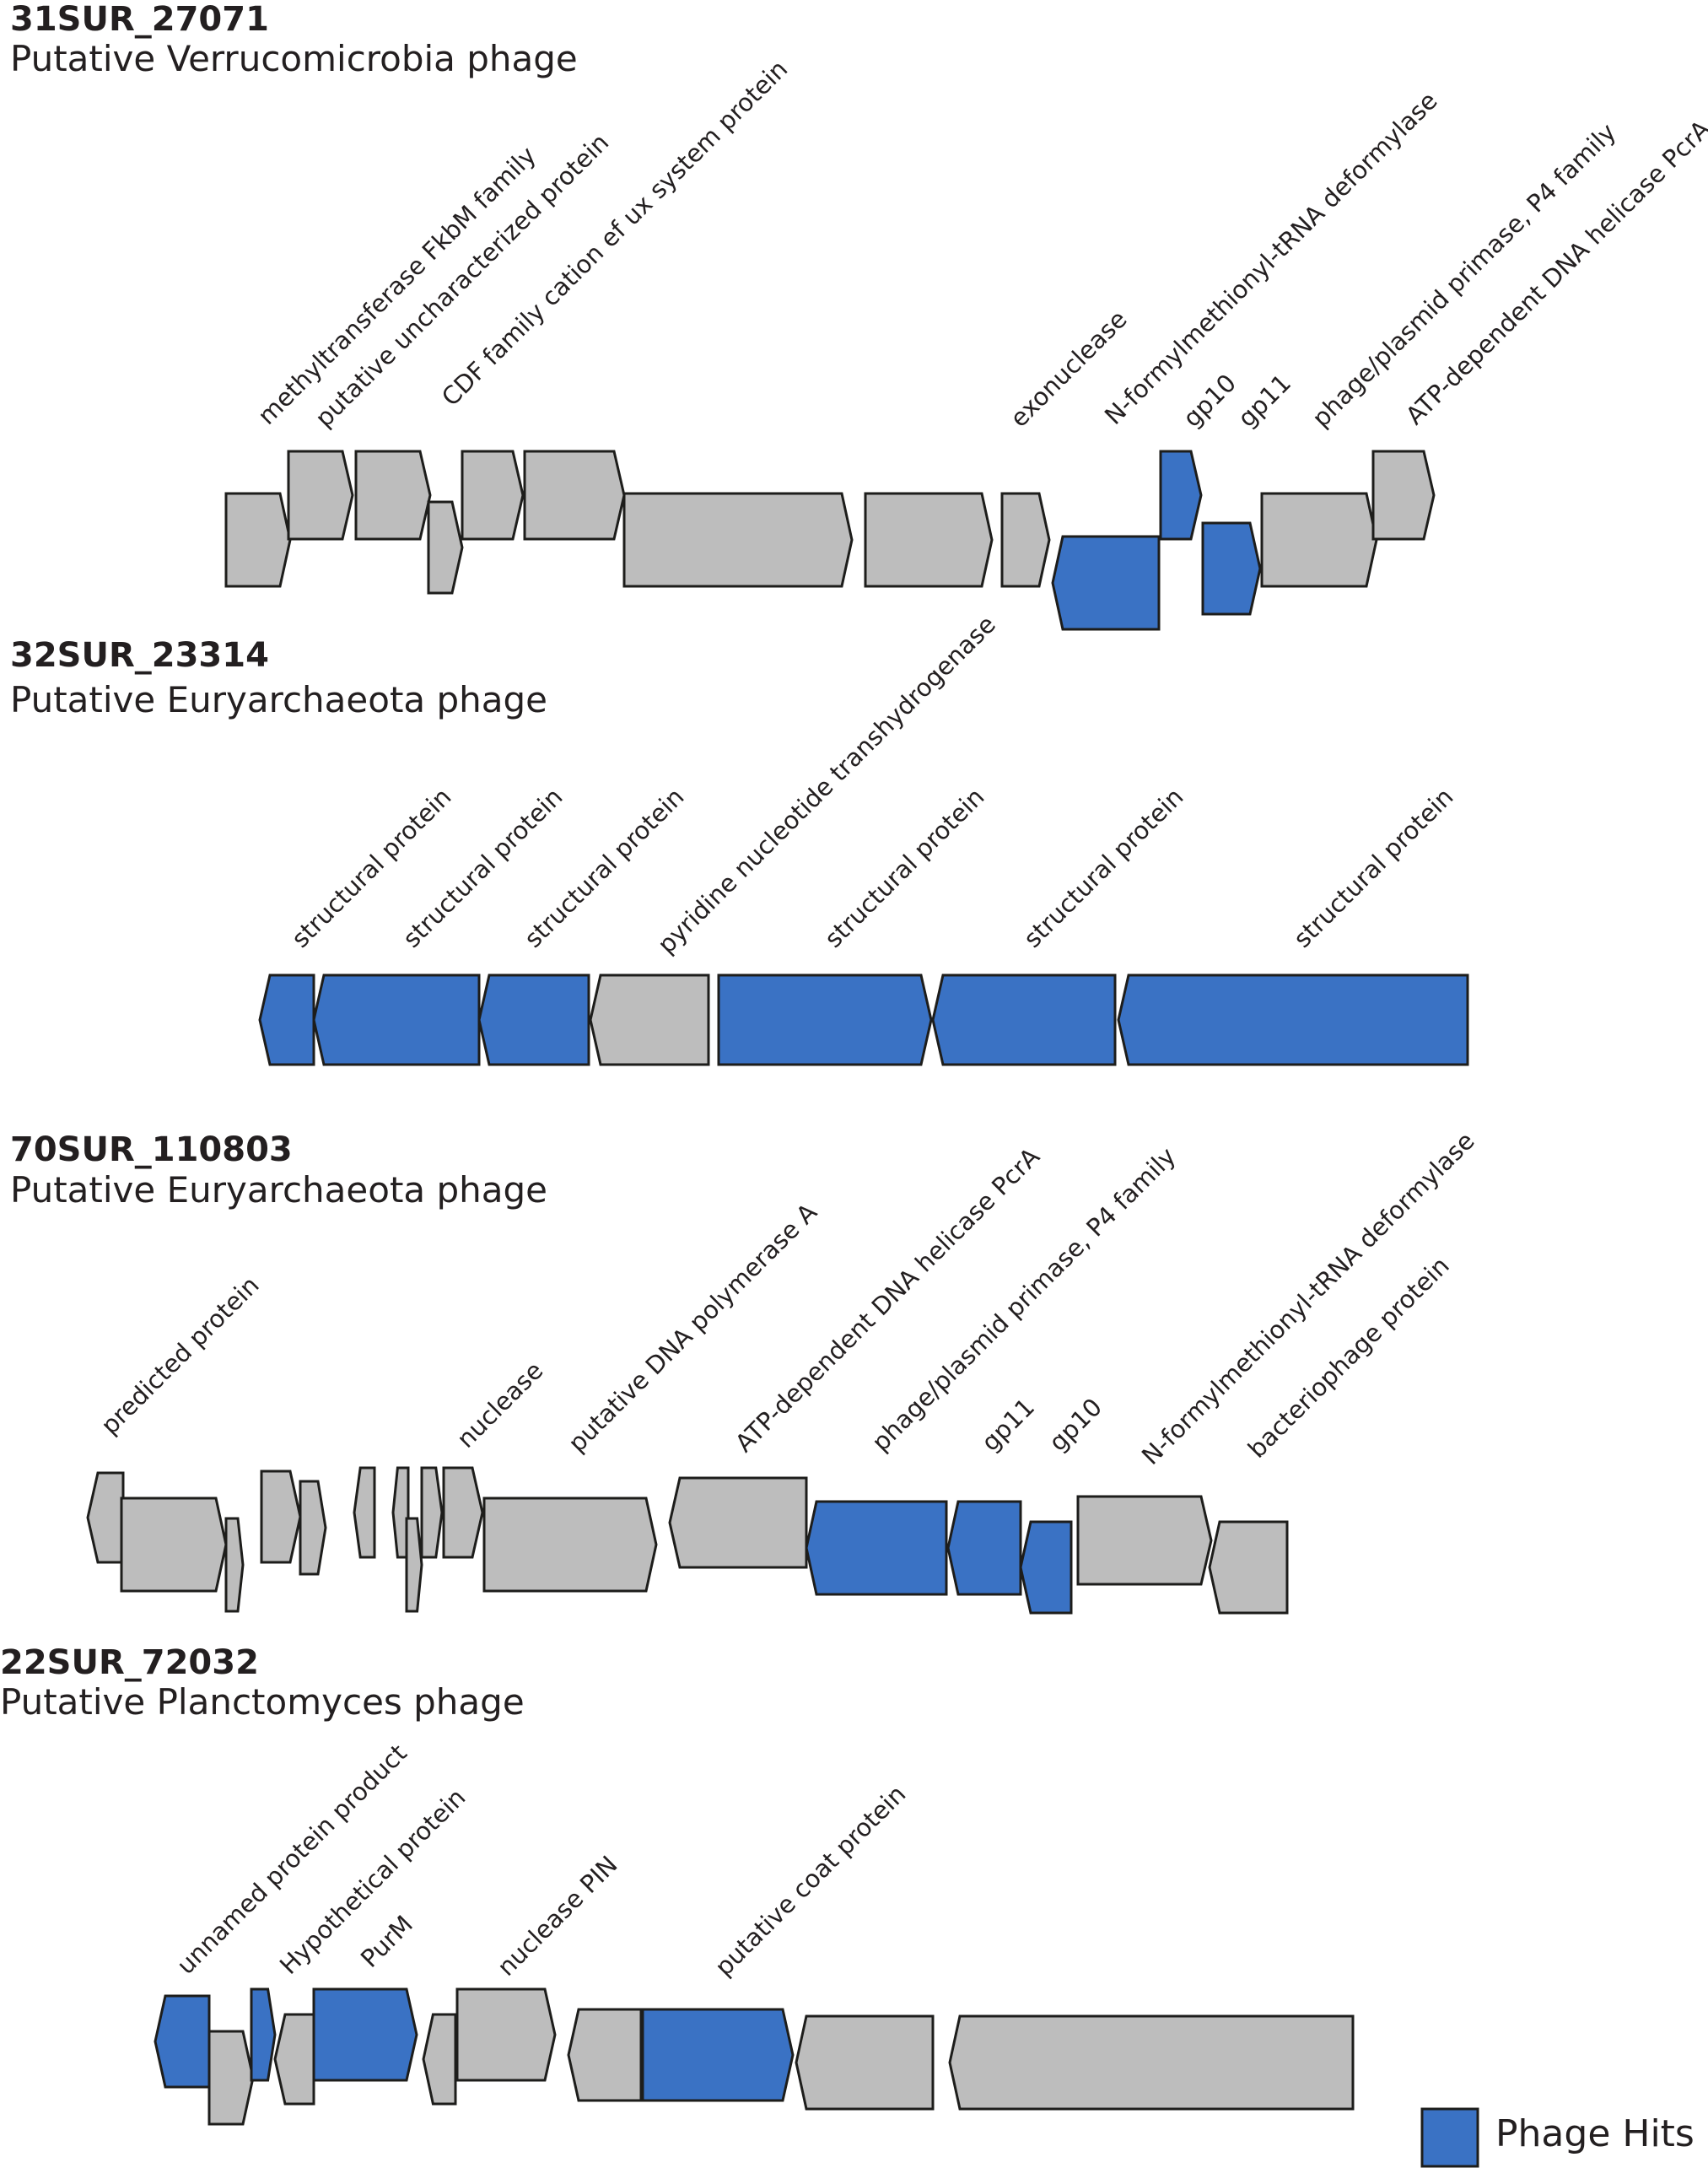  I want to click on gene-label: N-formylmethionyl-tRNA deformylase, so click(1308, 1298).